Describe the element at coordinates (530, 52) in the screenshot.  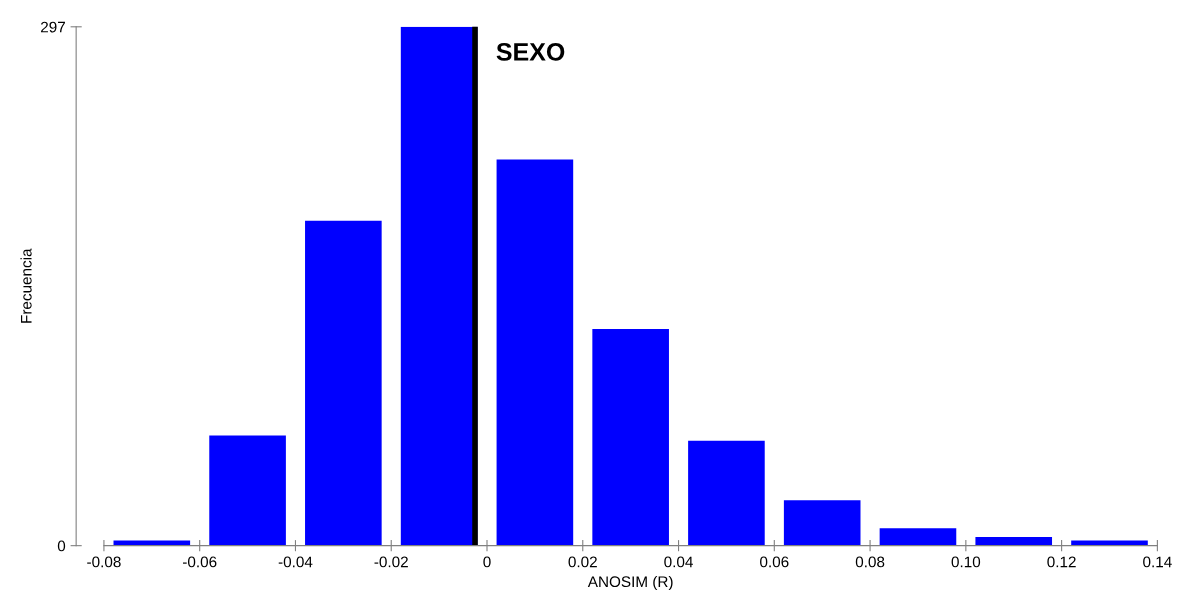
I see `ref-line-label: SEXO` at that location.